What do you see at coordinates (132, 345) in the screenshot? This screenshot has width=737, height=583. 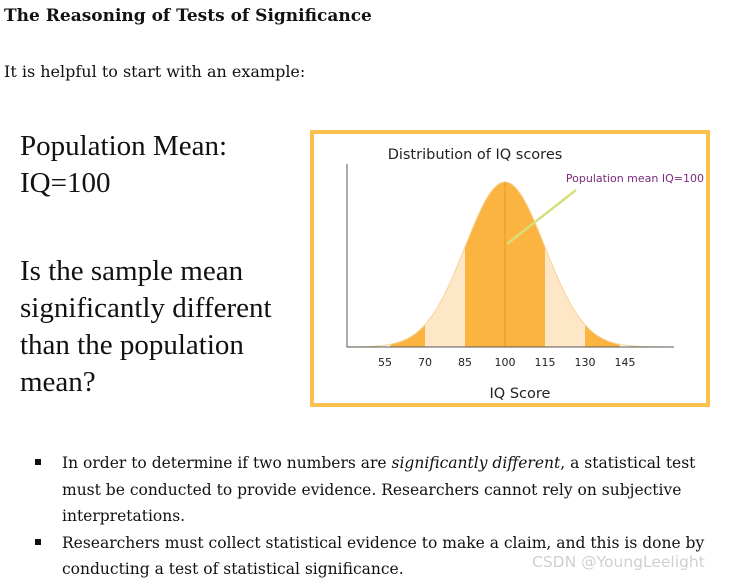 I see `question-line-3: than the population` at bounding box center [132, 345].